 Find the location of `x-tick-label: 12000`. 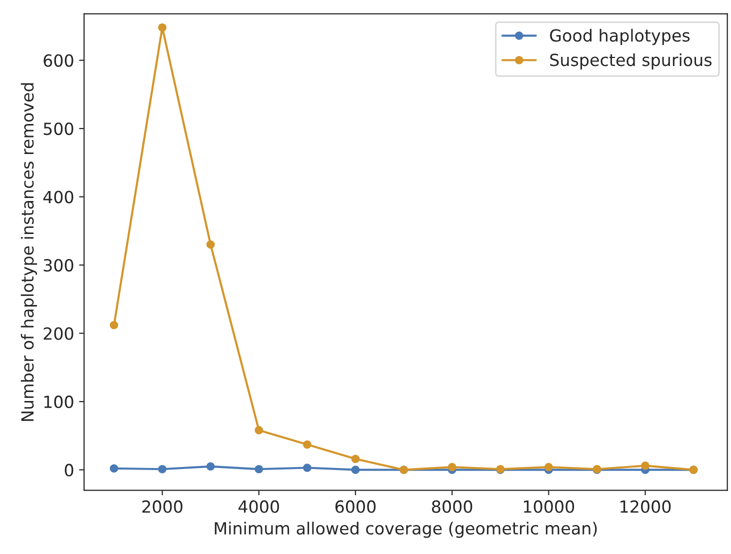

x-tick-label: 12000 is located at coordinates (645, 506).